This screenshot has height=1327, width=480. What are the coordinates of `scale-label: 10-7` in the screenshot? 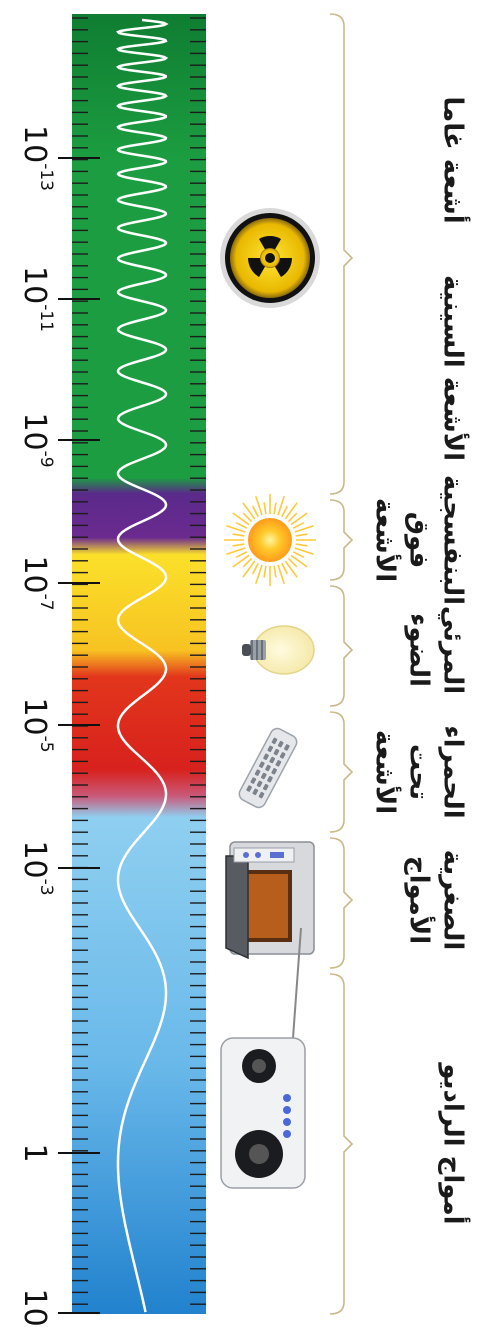 It's located at (37, 582).